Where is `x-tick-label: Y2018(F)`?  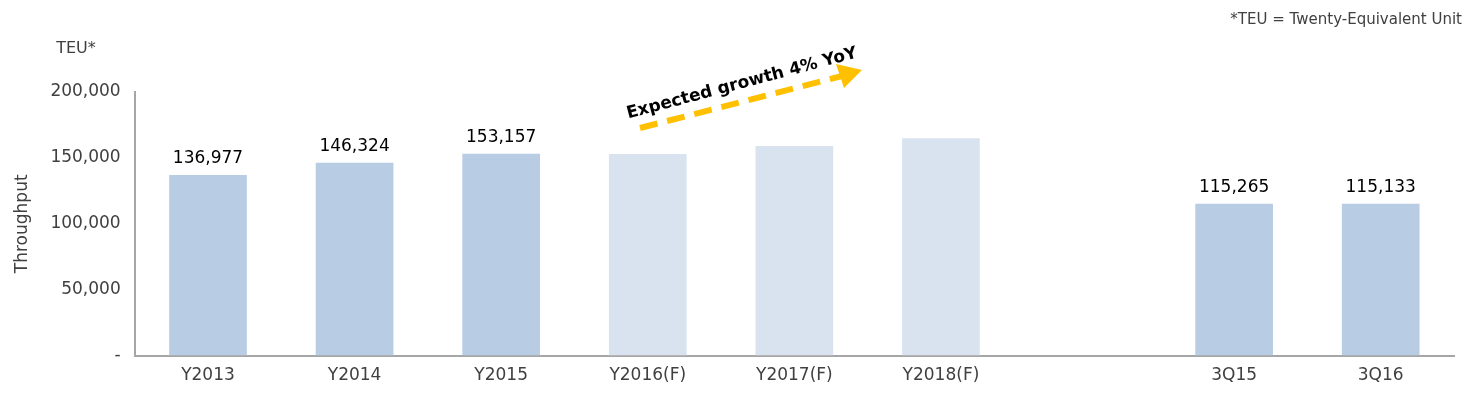 x-tick-label: Y2018(F) is located at coordinates (940, 374).